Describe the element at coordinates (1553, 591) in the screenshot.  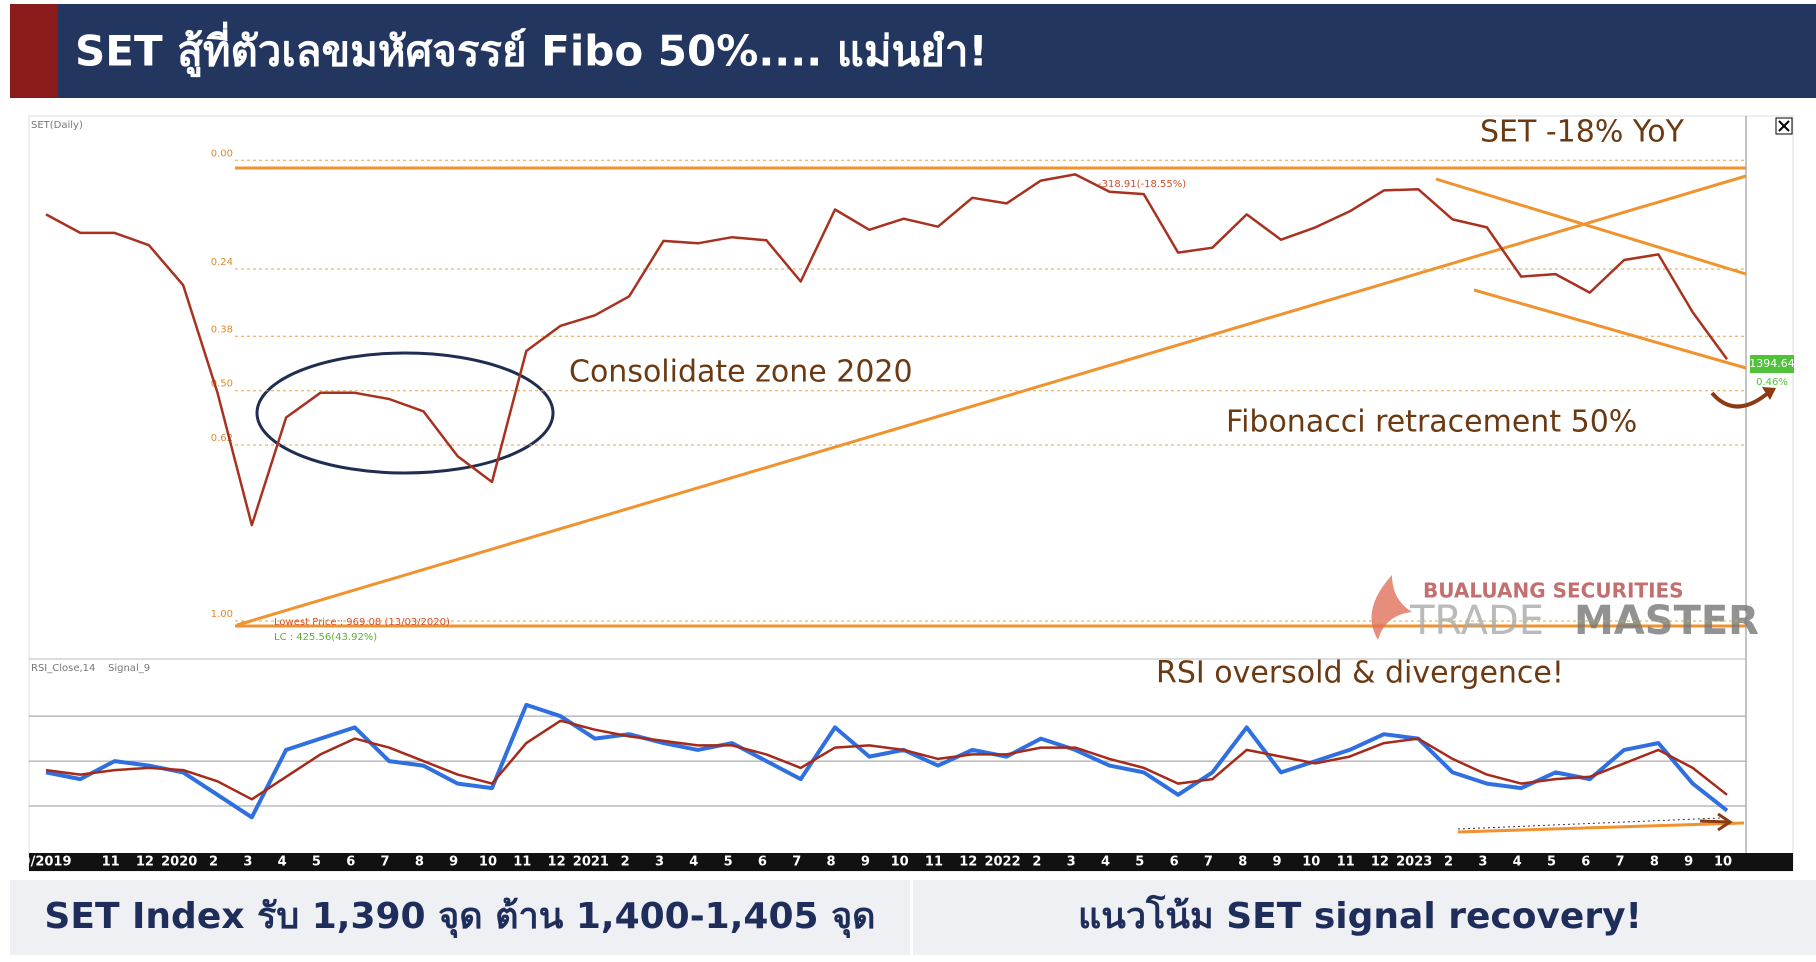
I see `logo-company: BUALUANG SECURITIES` at that location.